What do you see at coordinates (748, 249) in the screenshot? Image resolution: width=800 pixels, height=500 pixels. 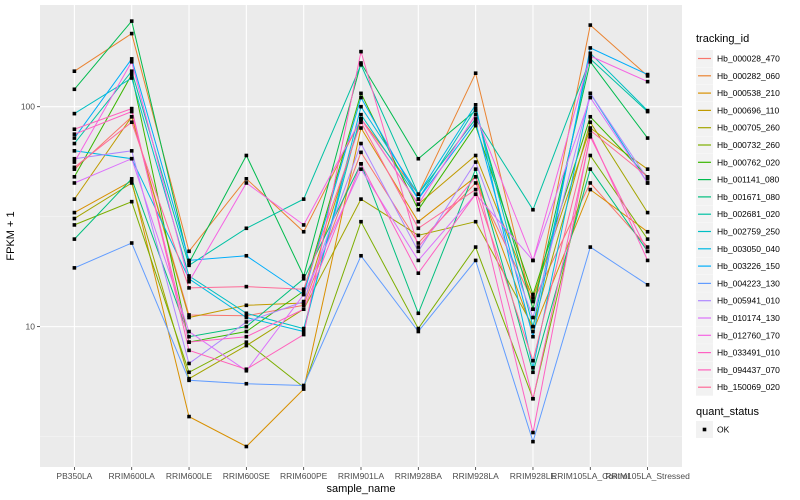 I see `legend-label: Hb_003050_040` at bounding box center [748, 249].